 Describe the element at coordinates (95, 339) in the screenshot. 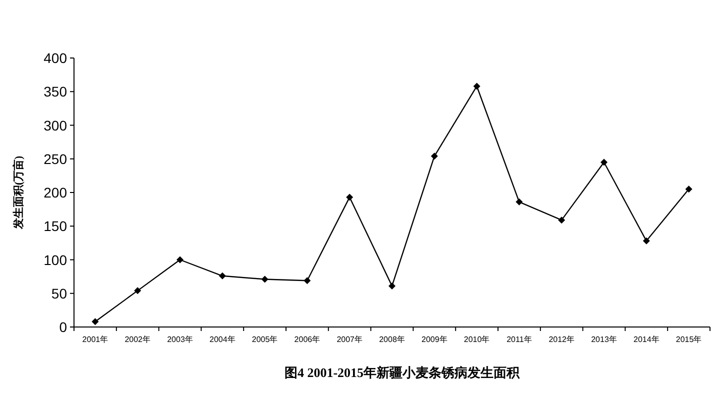

I see `x-tick-label: 2001年` at that location.